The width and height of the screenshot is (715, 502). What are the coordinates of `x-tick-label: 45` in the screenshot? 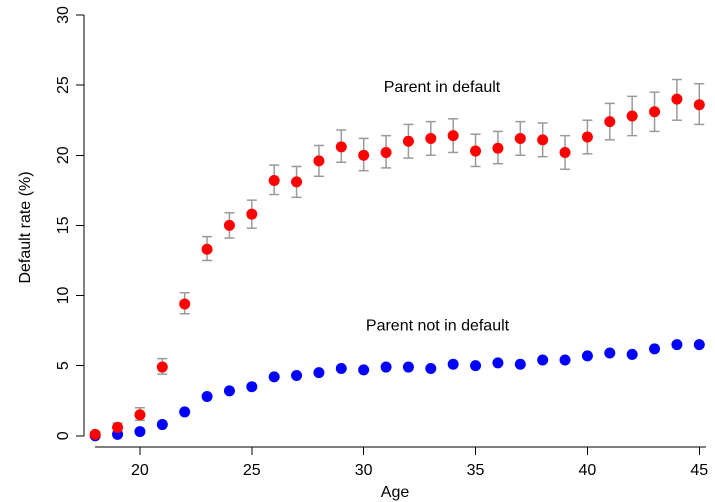 It's located at (699, 470).